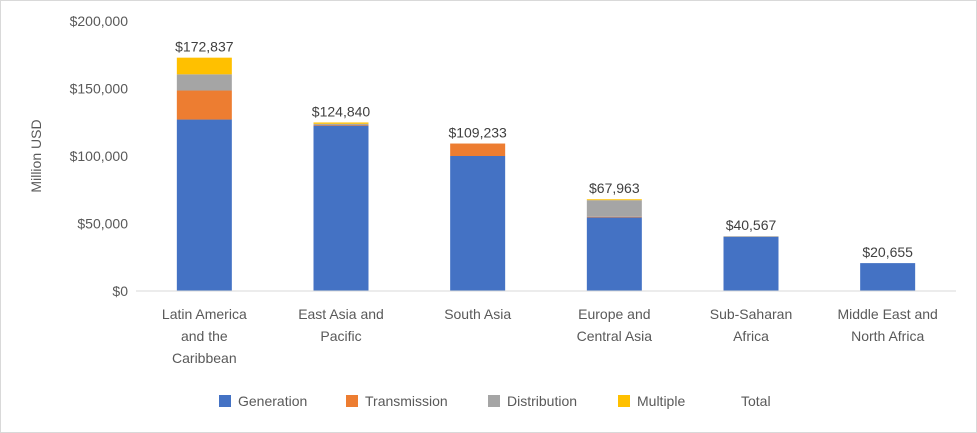 This screenshot has width=977, height=433. I want to click on legend-label-generation: Generation, so click(273, 401).